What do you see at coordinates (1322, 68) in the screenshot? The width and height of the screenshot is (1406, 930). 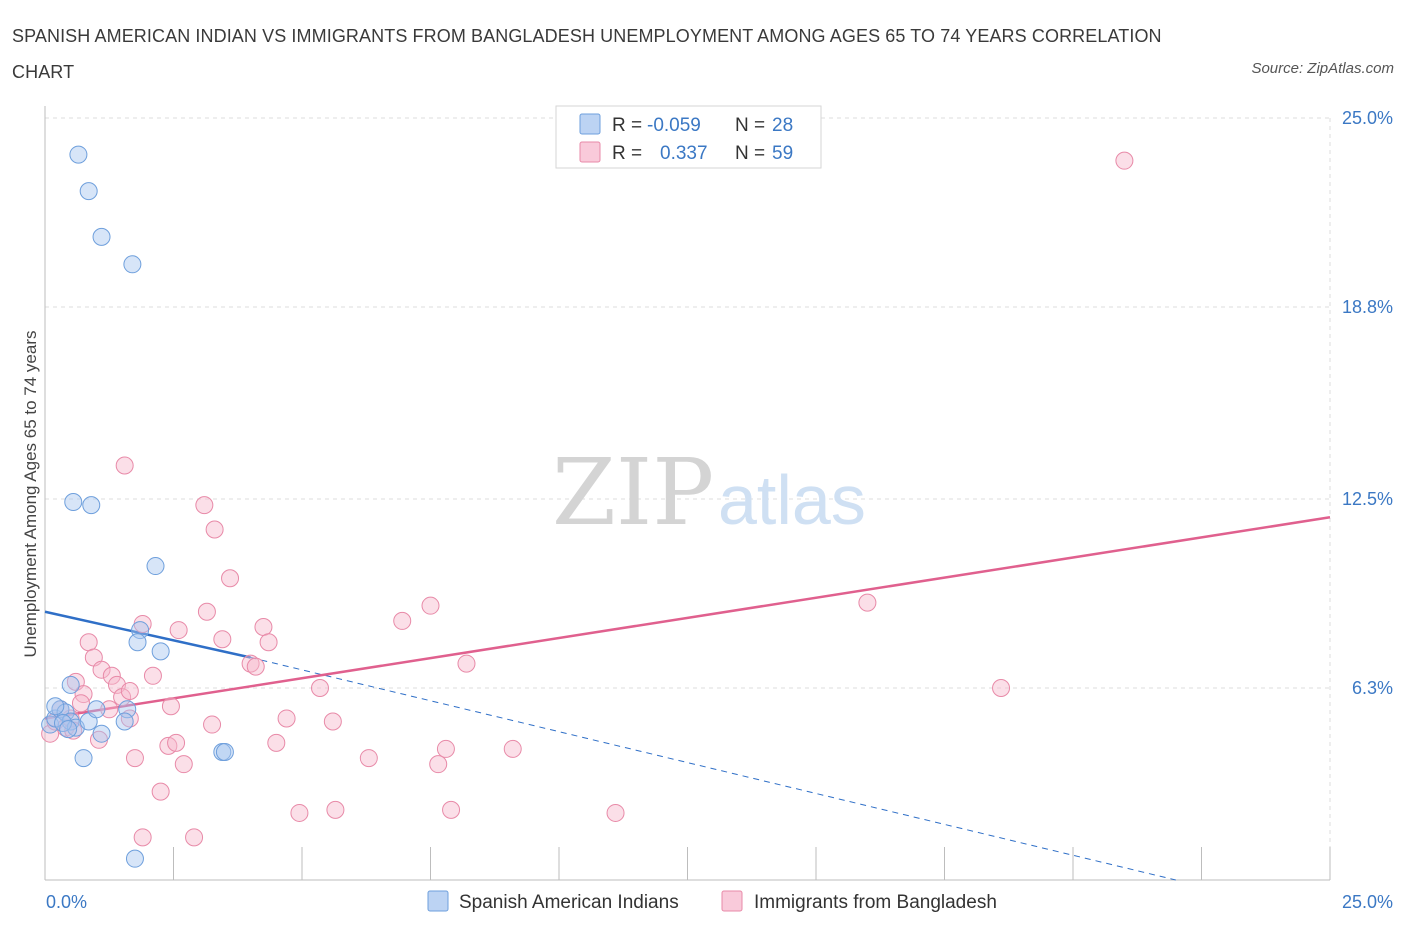 I see `source-label: Source: ZipAtlas.com` at bounding box center [1322, 68].